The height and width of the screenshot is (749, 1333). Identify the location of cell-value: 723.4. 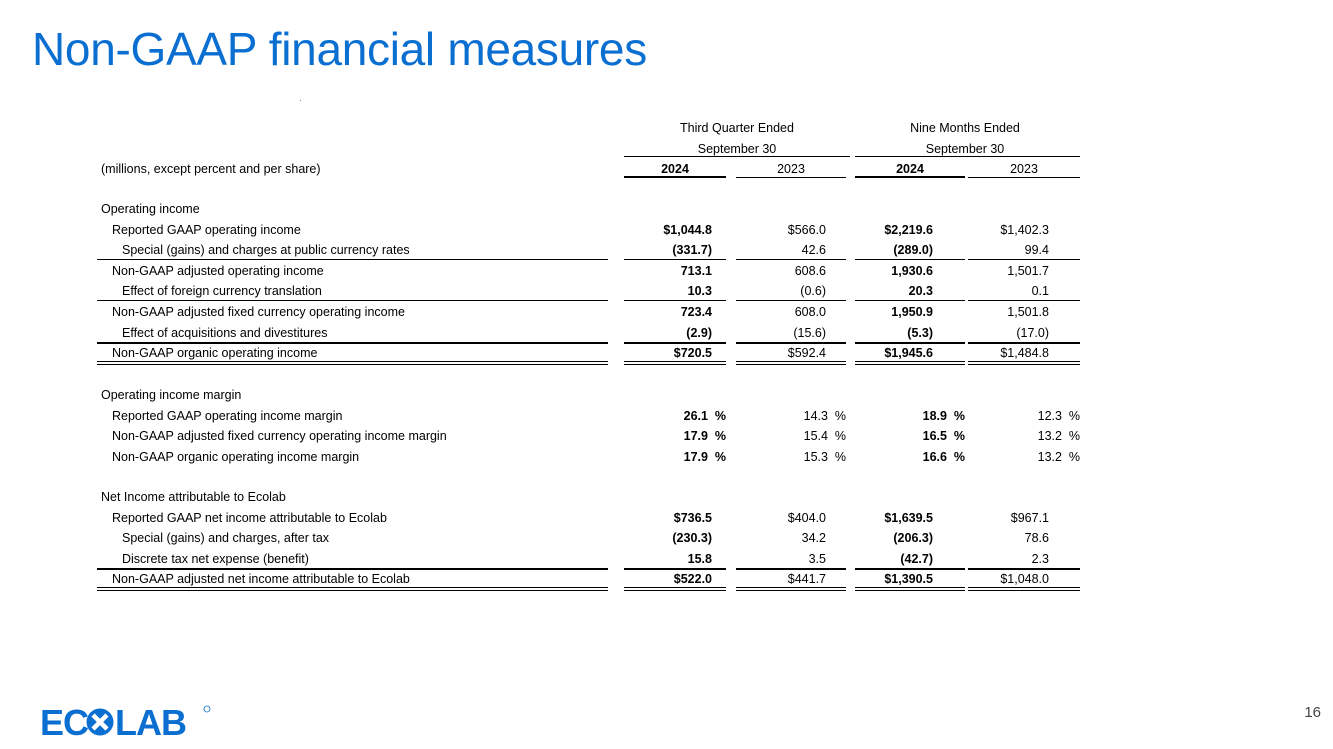
(696, 312).